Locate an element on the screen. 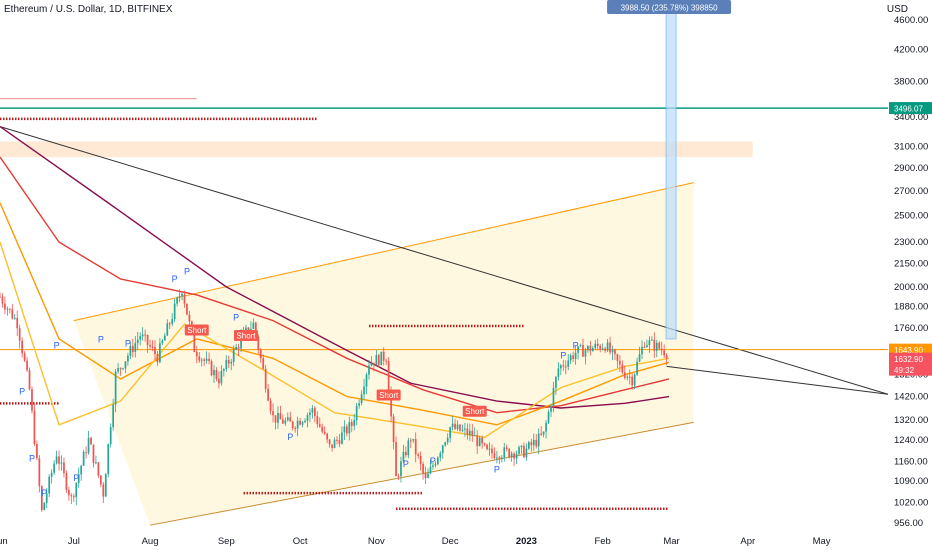 The width and height of the screenshot is (932, 550). price-label: 1643.90 is located at coordinates (908, 350).